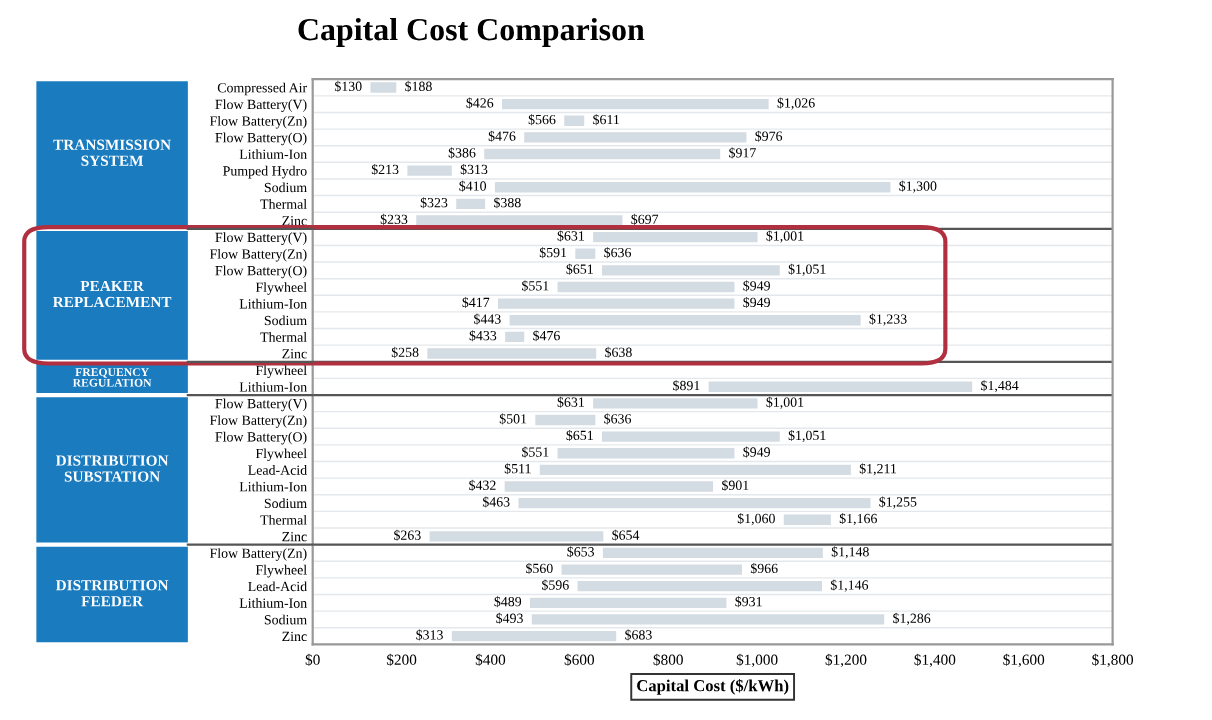 Image resolution: width=1212 pixels, height=720 pixels. I want to click on chart-title: Capital Cost Comparison, so click(471, 32).